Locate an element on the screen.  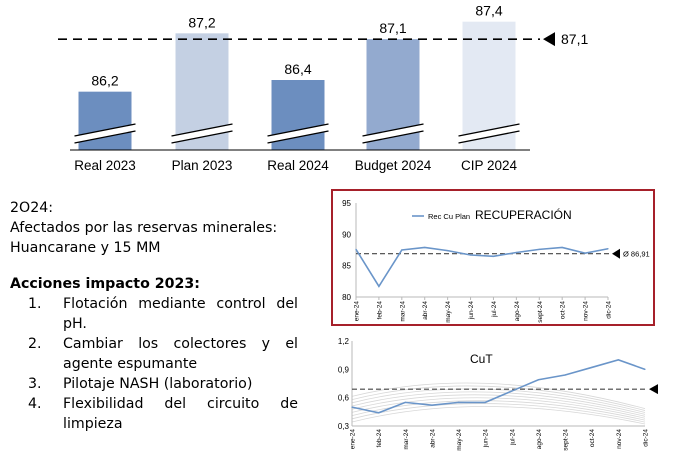
year-heading: 2O24: is located at coordinates (32, 208).